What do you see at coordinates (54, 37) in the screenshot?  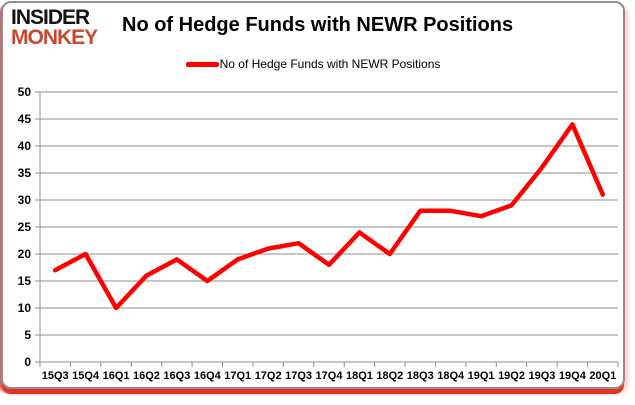 I see `logo-line-monkey: MONKEY` at bounding box center [54, 37].